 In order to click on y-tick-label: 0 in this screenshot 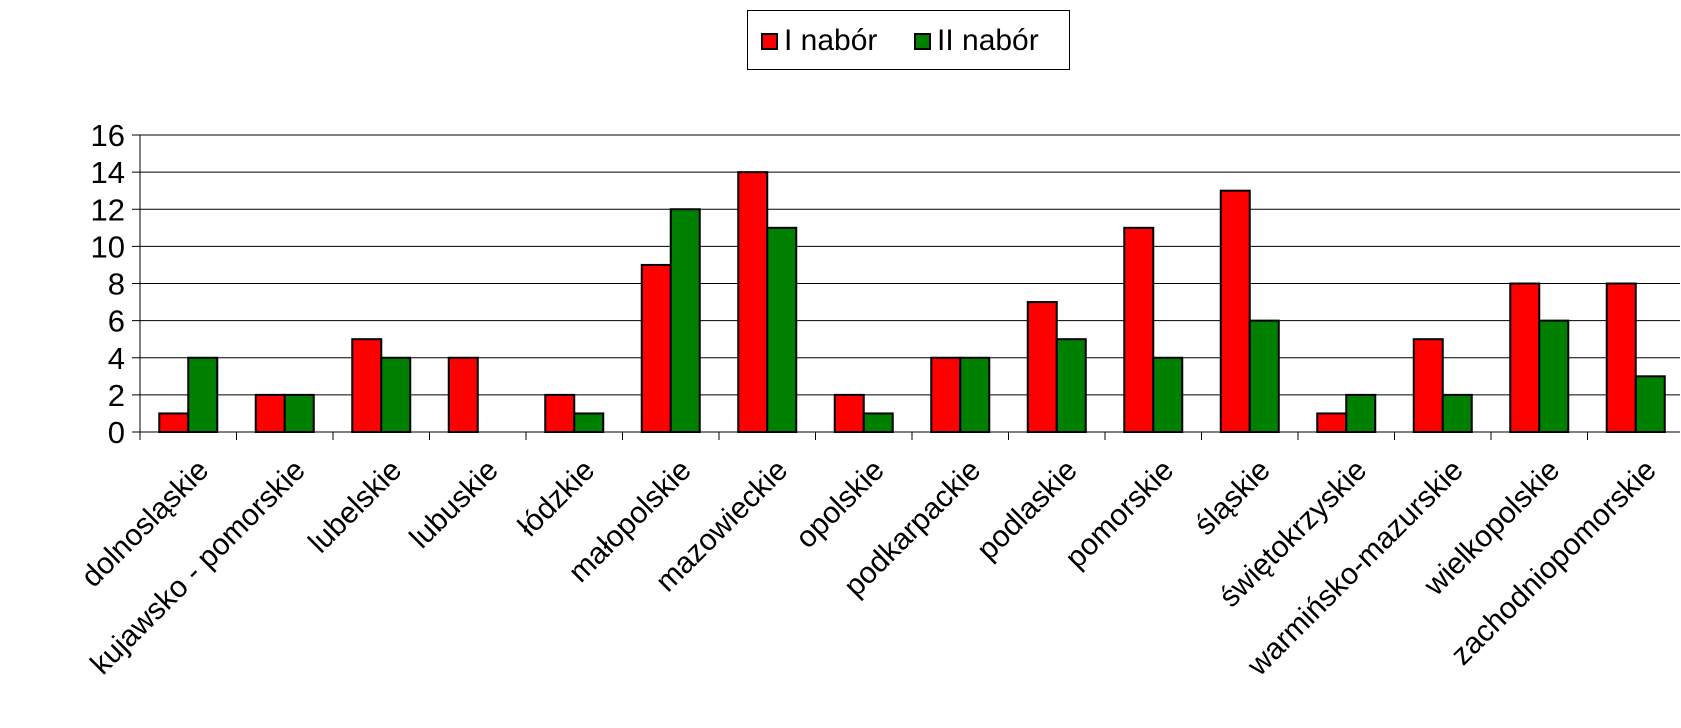, I will do `click(116, 432)`.